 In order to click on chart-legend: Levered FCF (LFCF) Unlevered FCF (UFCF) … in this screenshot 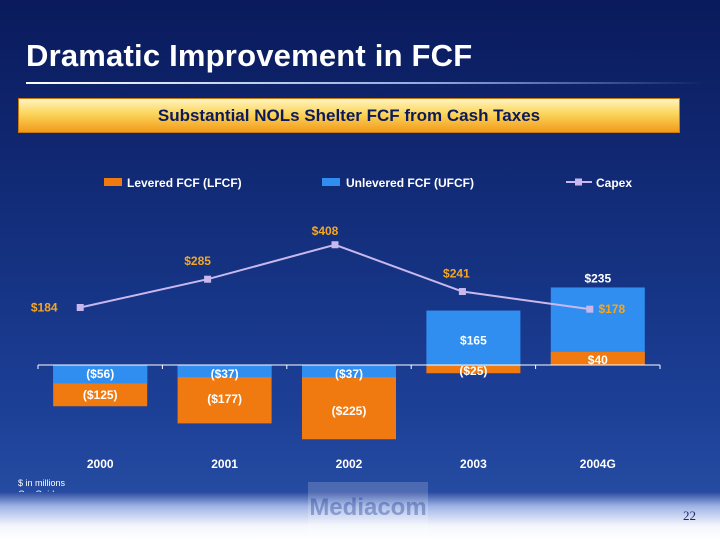, I will do `click(368, 183)`.